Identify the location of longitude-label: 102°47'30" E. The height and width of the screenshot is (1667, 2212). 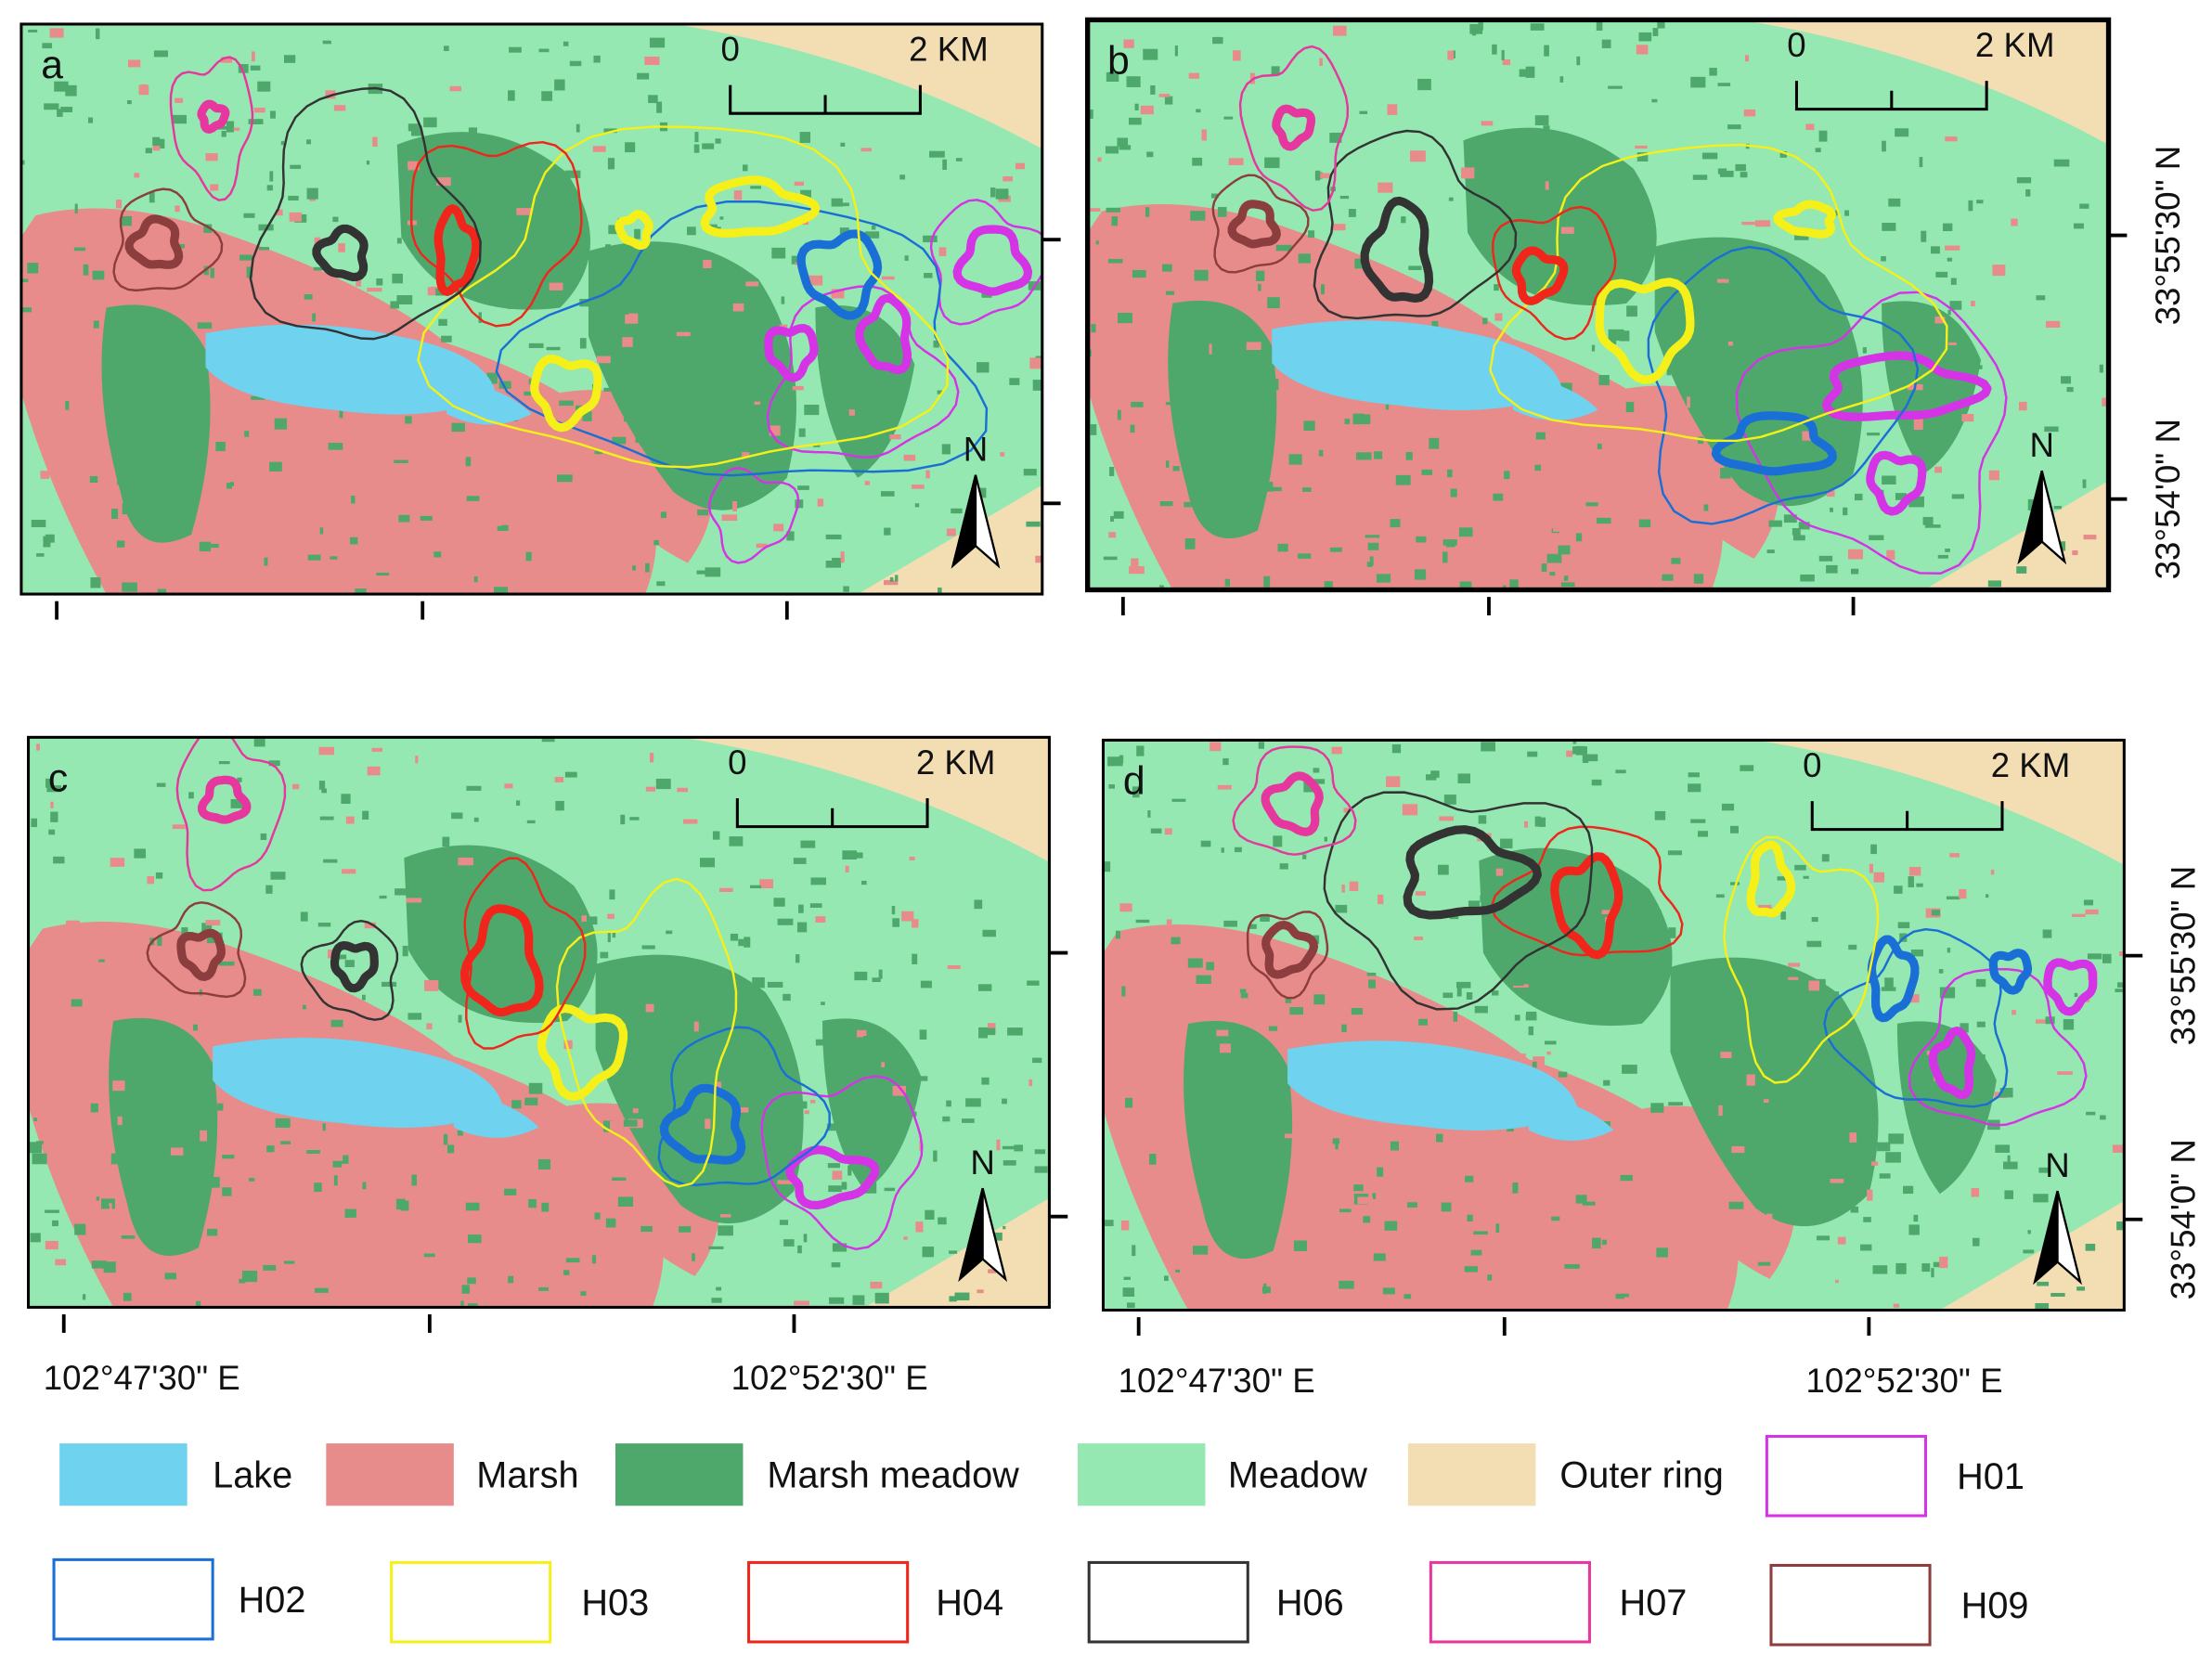
(142, 1378).